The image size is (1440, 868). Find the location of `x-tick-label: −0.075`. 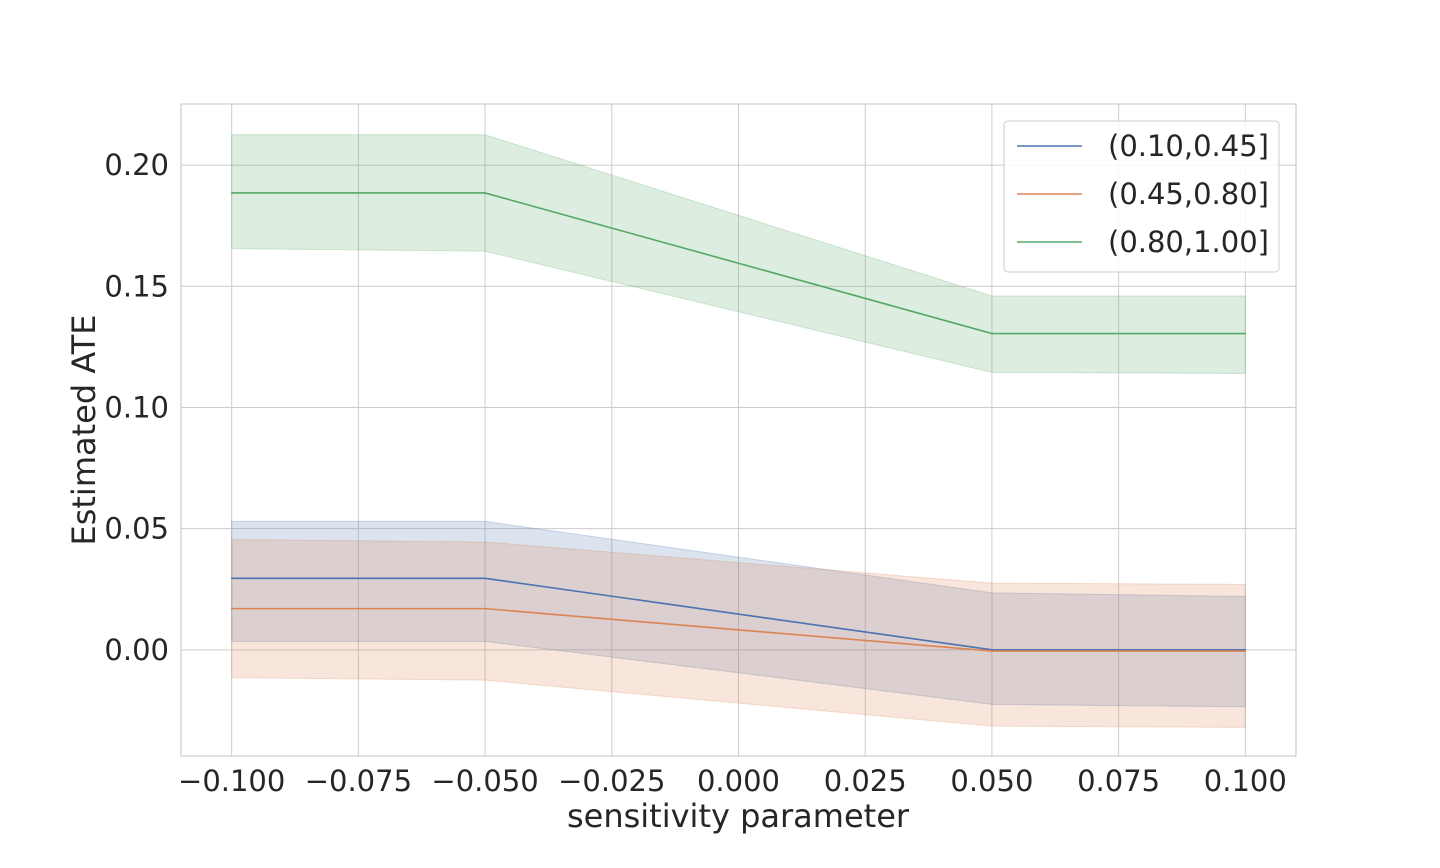

x-tick-label: −0.075 is located at coordinates (358, 781).